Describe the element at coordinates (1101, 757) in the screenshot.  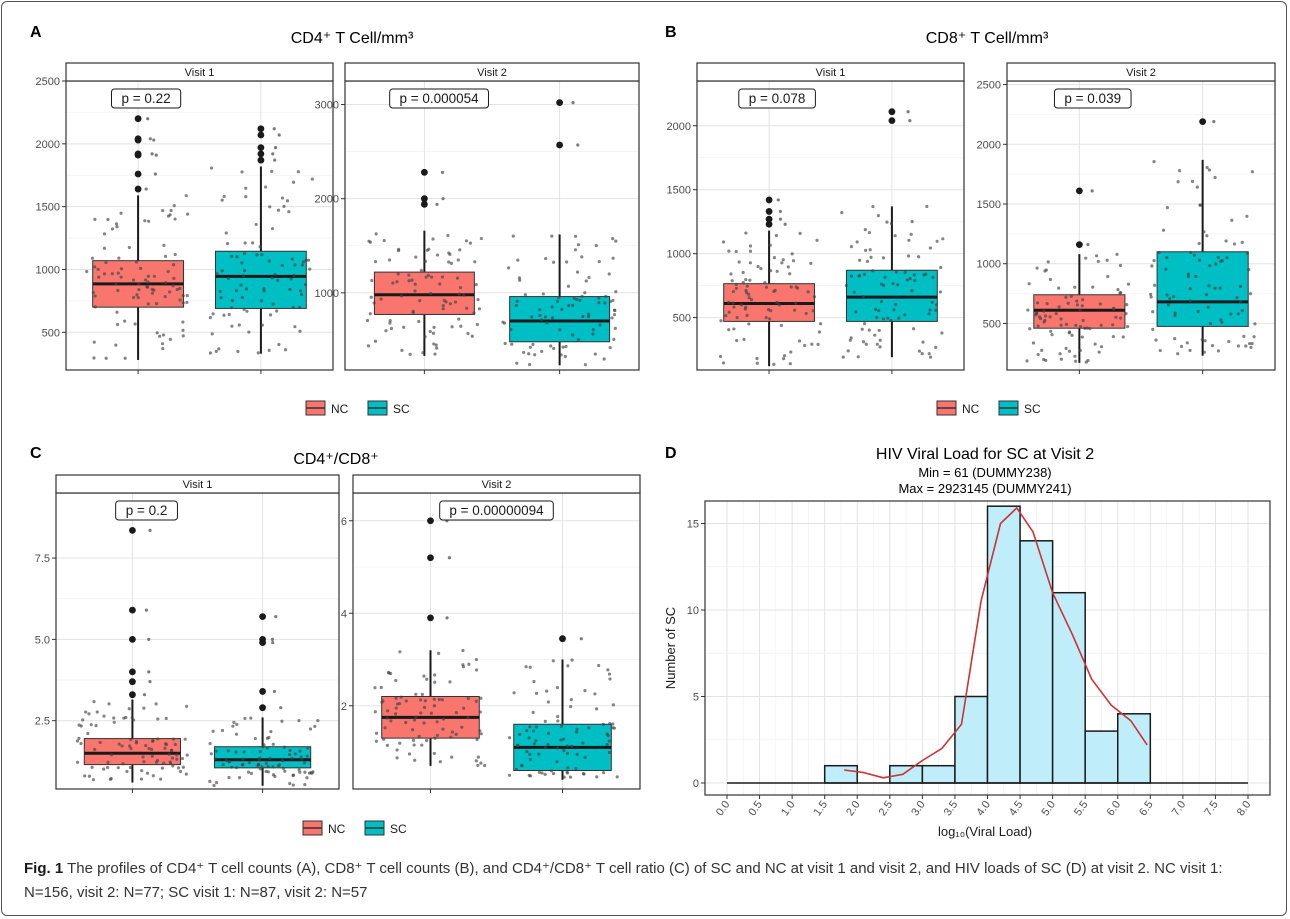
I see `histogram-bar` at that location.